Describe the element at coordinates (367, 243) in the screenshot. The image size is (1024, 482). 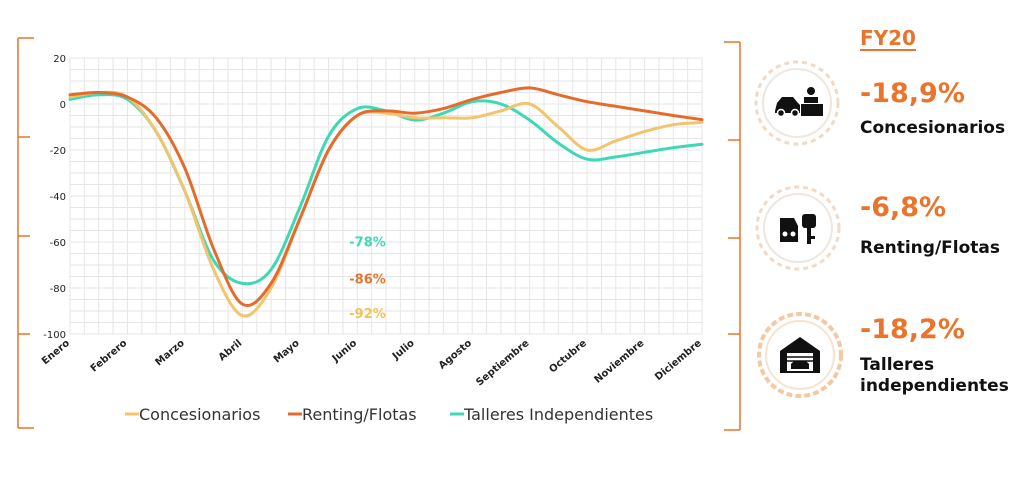
I see `annotation-label: -78%` at that location.